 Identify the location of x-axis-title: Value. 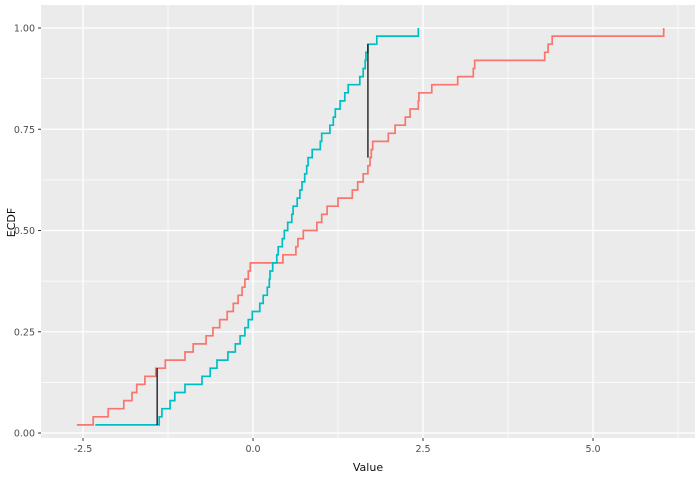
(368, 467).